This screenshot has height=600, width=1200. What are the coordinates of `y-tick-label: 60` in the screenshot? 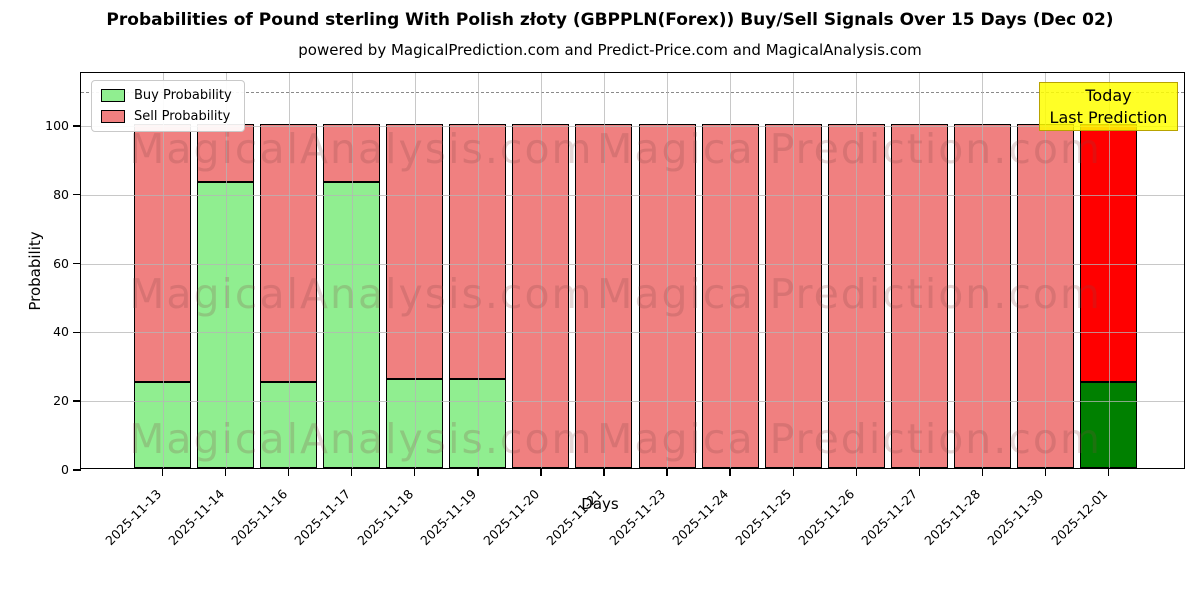 It's located at (61, 263).